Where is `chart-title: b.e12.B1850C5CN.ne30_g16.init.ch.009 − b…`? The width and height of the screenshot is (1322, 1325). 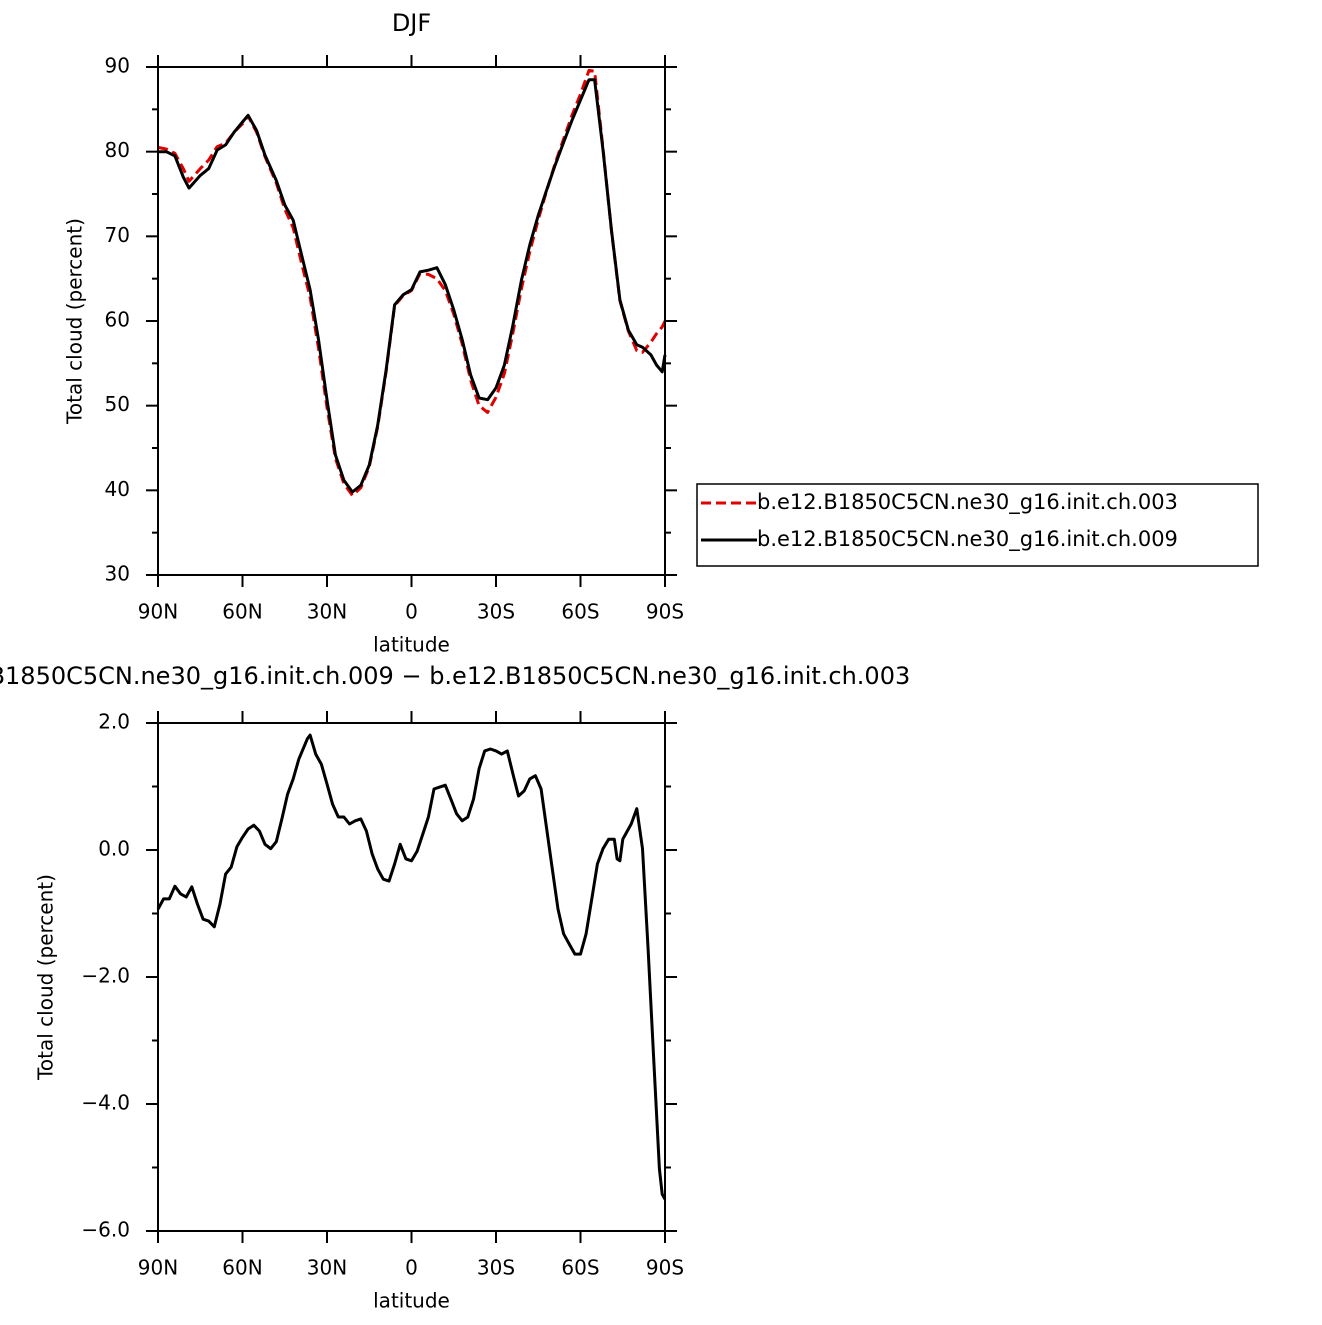 chart-title: b.e12.B1850C5CN.ne30_g16.init.ch.009 − b… is located at coordinates (455, 676).